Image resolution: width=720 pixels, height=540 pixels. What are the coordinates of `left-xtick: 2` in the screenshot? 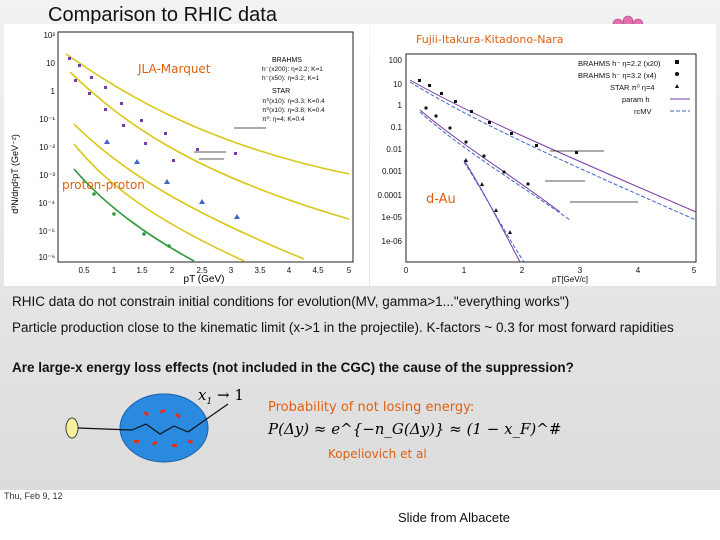 It's located at (172, 270).